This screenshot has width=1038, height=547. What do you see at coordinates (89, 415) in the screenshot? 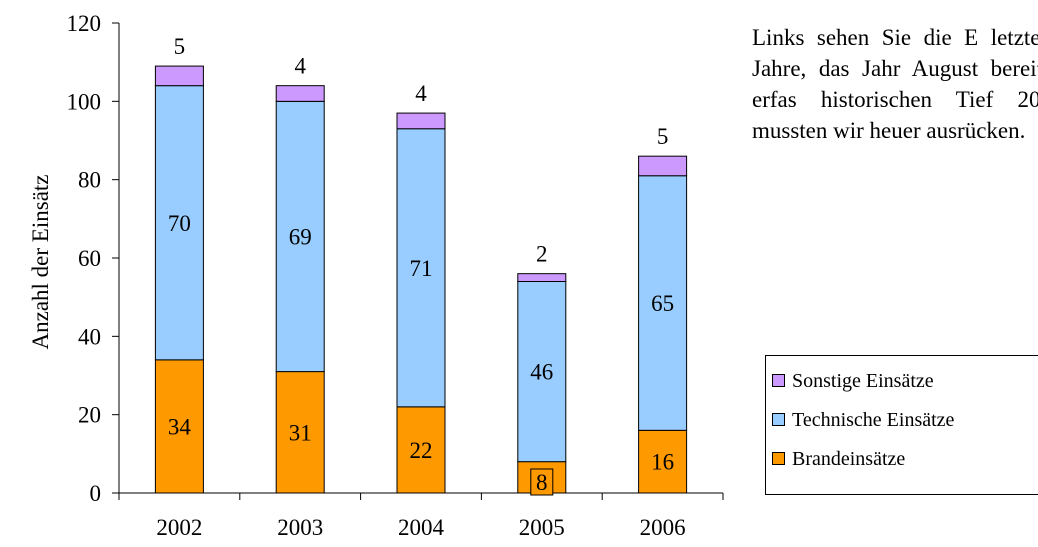
I see `y-tick-label-20: 20` at bounding box center [89, 415].